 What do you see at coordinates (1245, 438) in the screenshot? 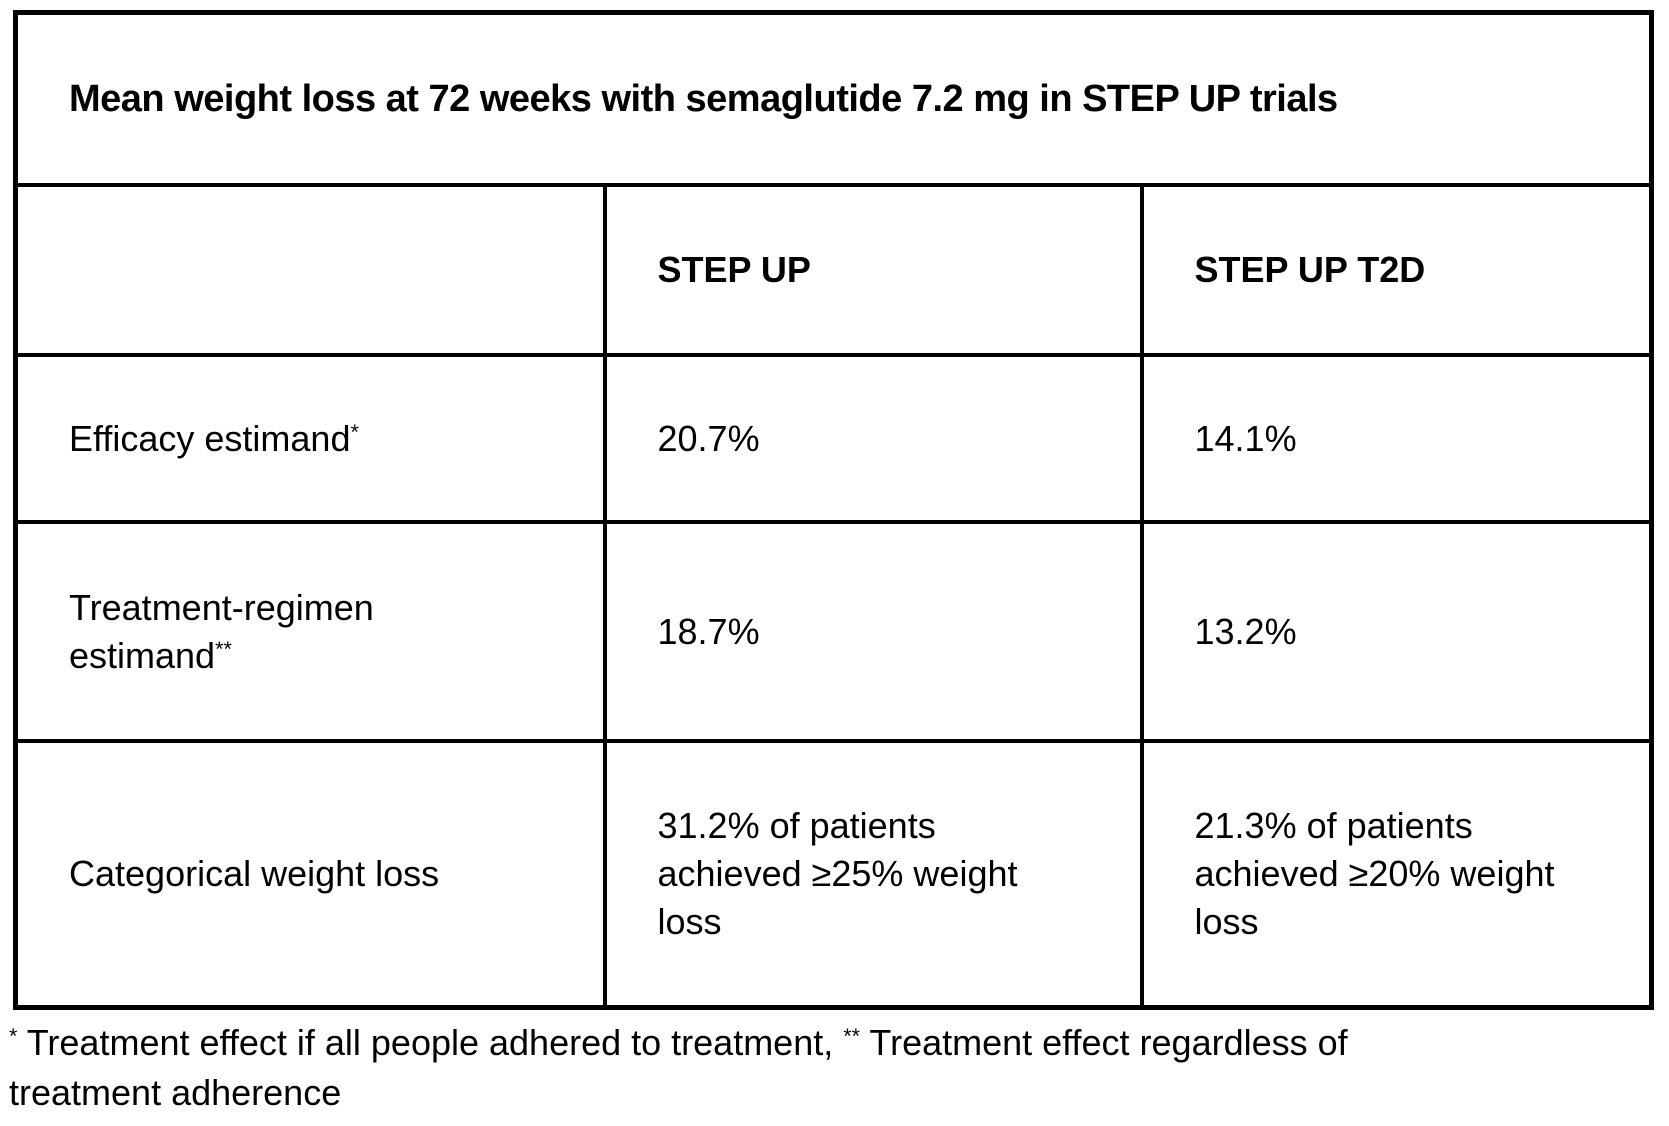
I see `cell-value-text: 14.1%` at bounding box center [1245, 438].